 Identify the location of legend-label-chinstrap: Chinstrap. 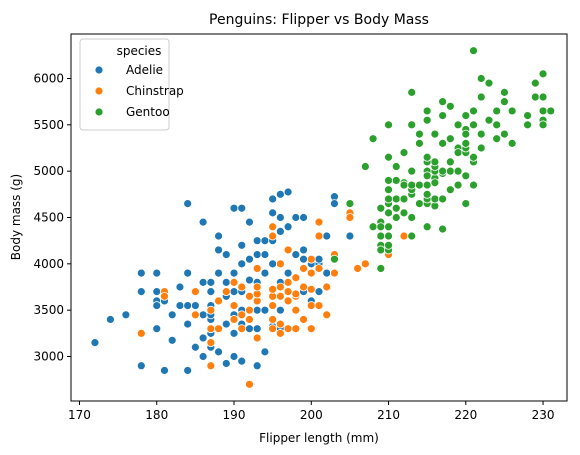
(155, 91).